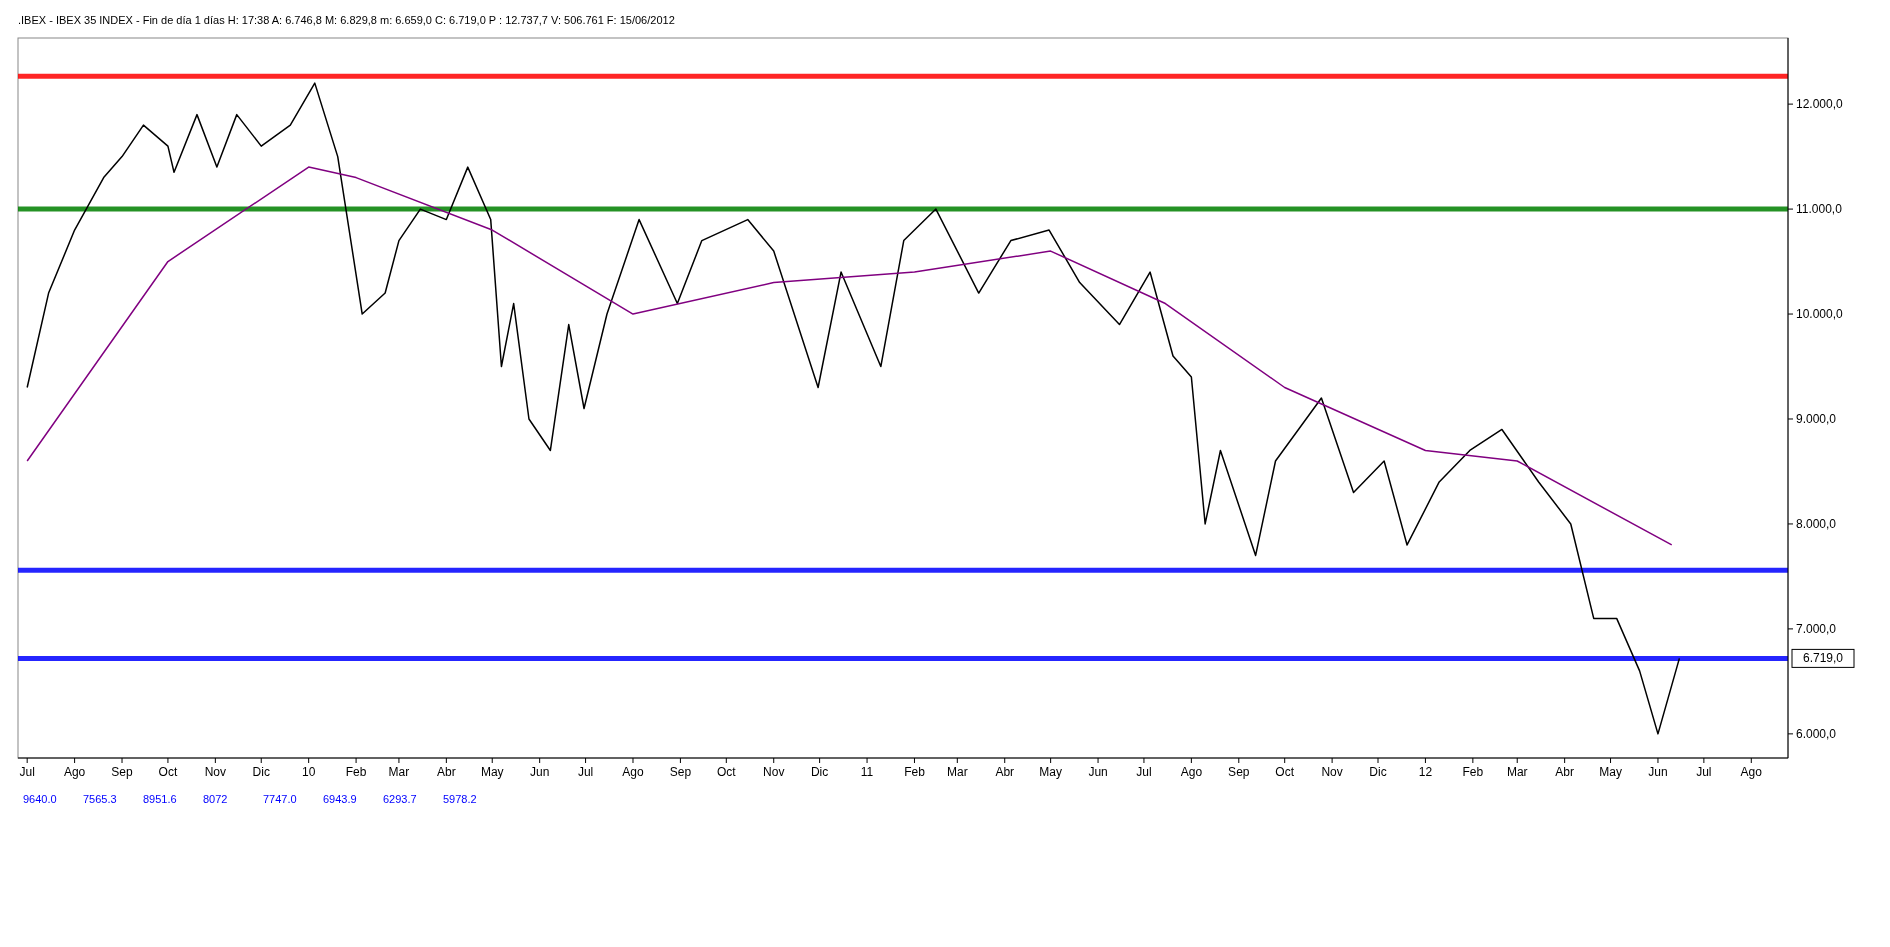 The image size is (1890, 947). Describe the element at coordinates (308, 772) in the screenshot. I see `x-tick-label: 10` at that location.